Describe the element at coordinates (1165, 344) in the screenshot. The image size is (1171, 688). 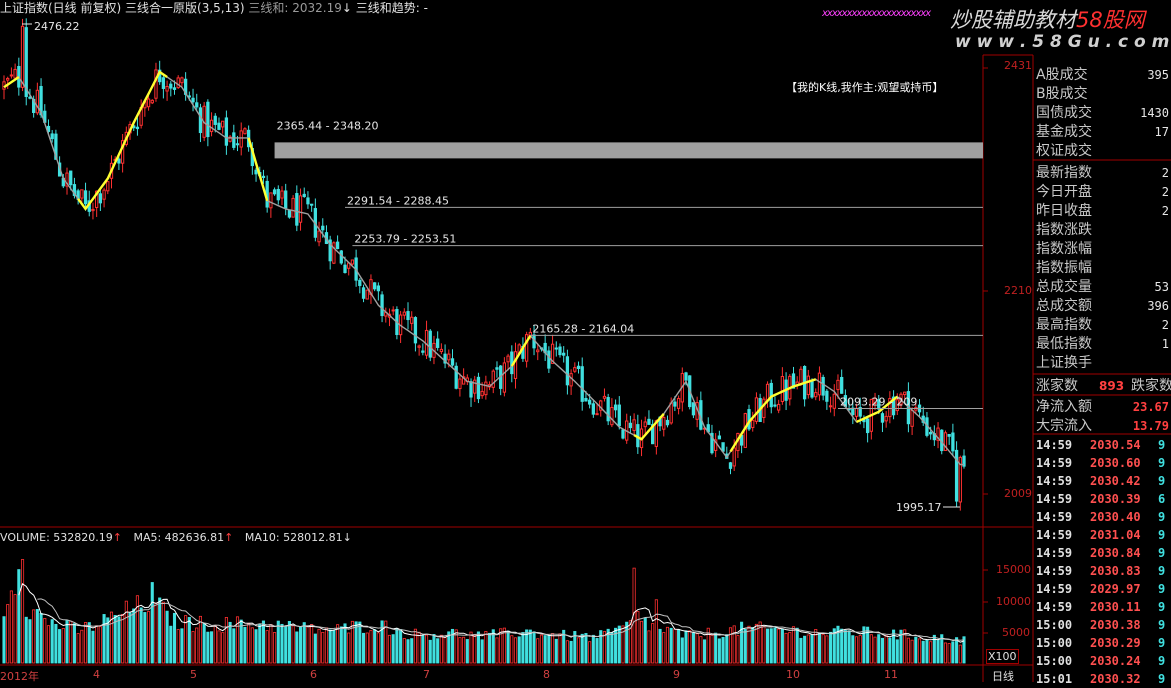
I see `rp-value: 1` at that location.